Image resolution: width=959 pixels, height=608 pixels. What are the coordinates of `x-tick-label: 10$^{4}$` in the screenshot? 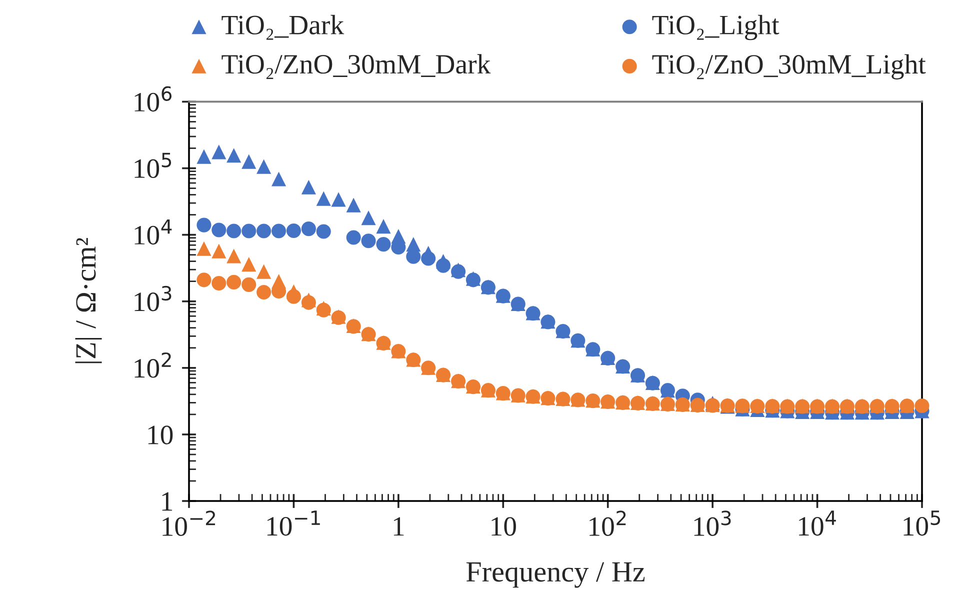 It's located at (817, 523).